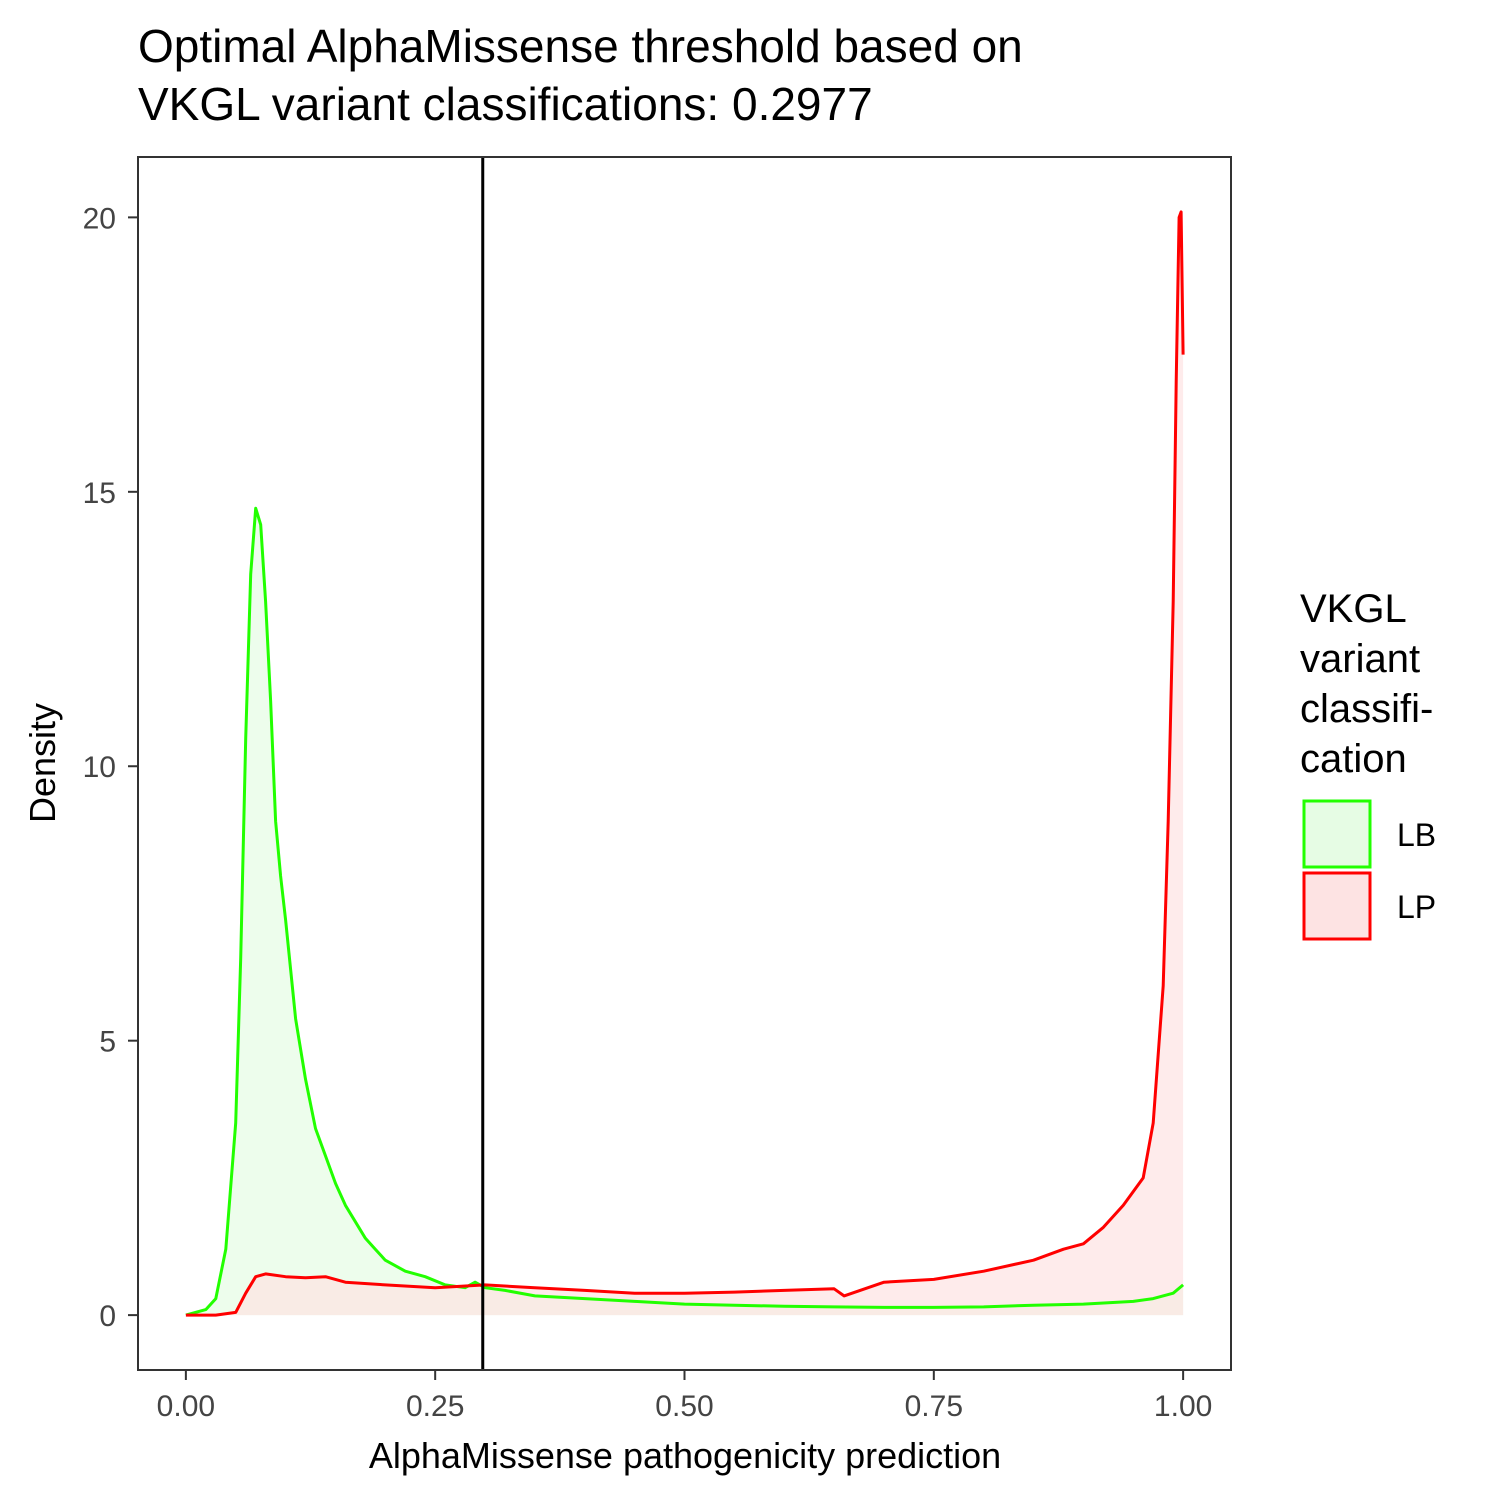 The height and width of the screenshot is (1500, 1500). I want to click on legend-title-line-2: variant, so click(1360, 659).